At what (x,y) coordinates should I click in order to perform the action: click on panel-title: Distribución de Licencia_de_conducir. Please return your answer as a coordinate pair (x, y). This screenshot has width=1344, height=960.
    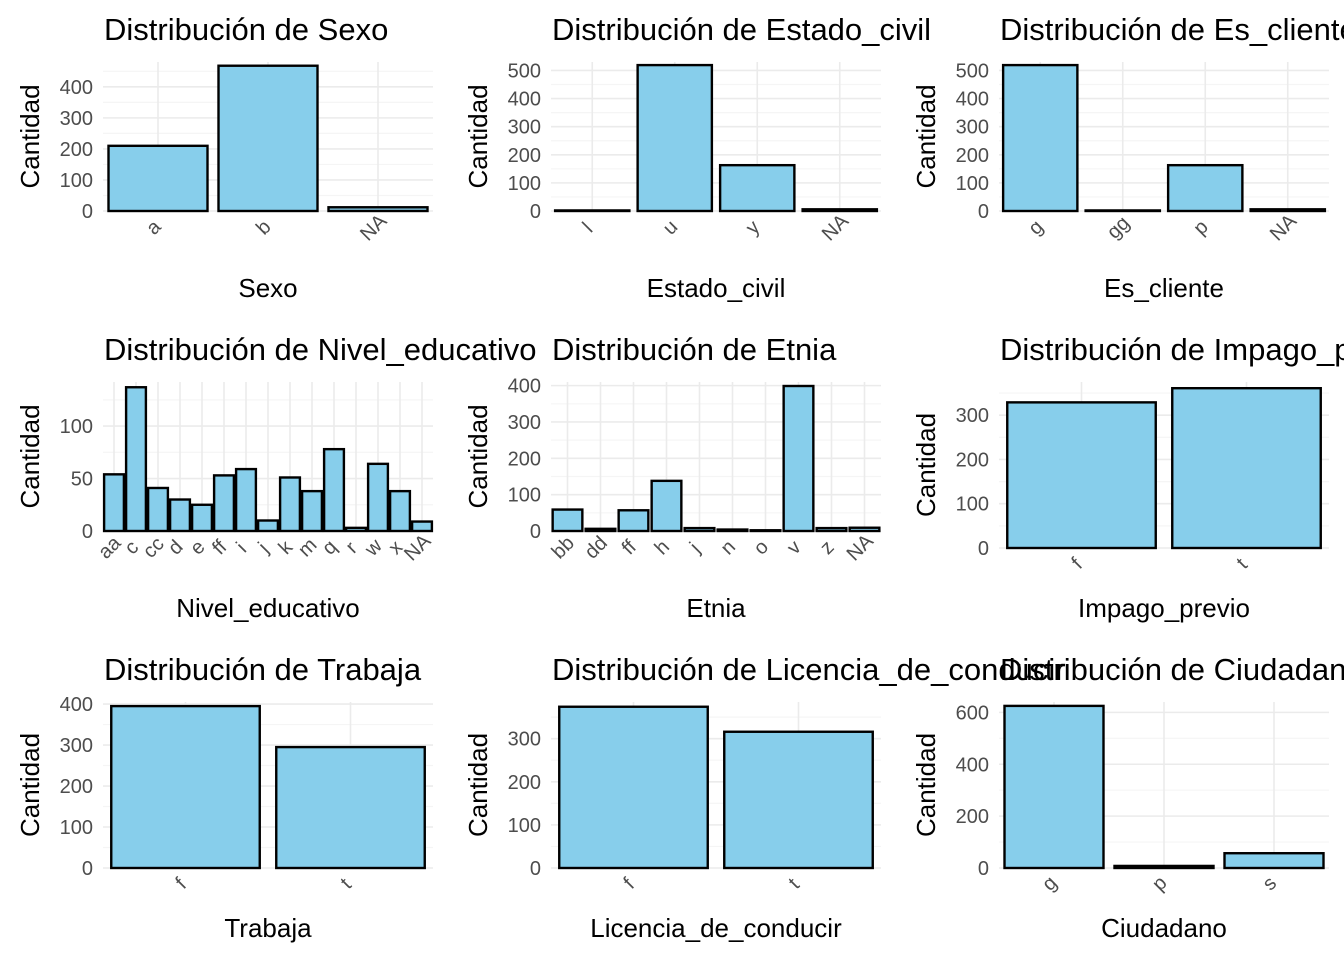
    Looking at the image, I should click on (809, 669).